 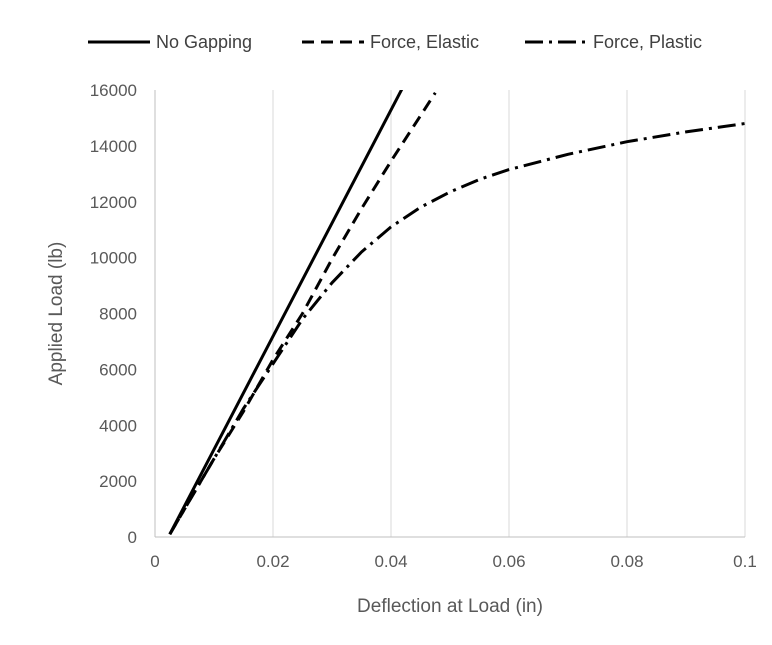 I want to click on y-tick-label: 0, so click(x=132, y=537).